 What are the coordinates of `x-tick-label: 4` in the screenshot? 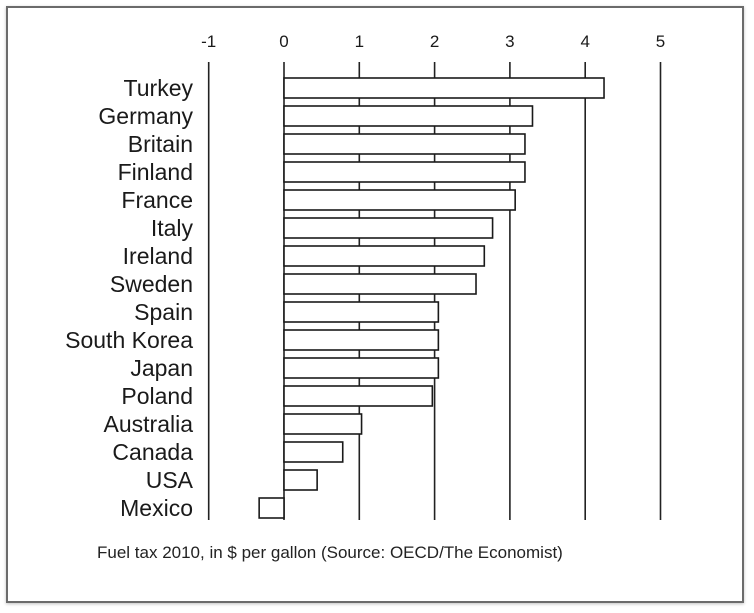 It's located at (584, 41).